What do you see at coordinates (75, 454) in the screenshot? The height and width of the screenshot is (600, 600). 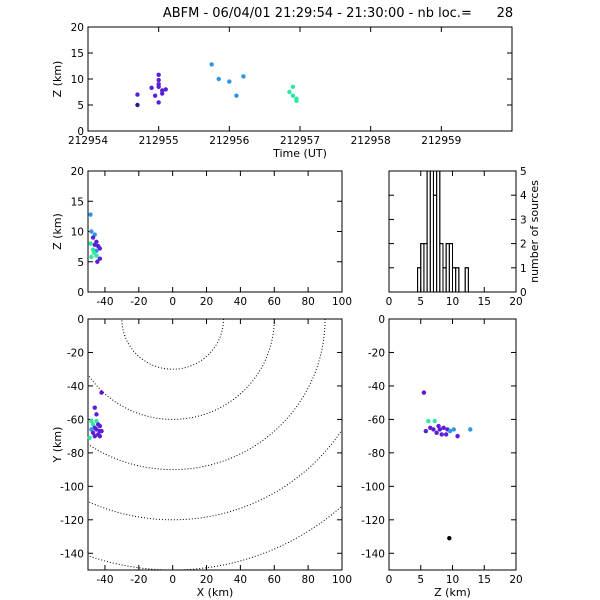 I see `y-tick-label: -80` at bounding box center [75, 454].